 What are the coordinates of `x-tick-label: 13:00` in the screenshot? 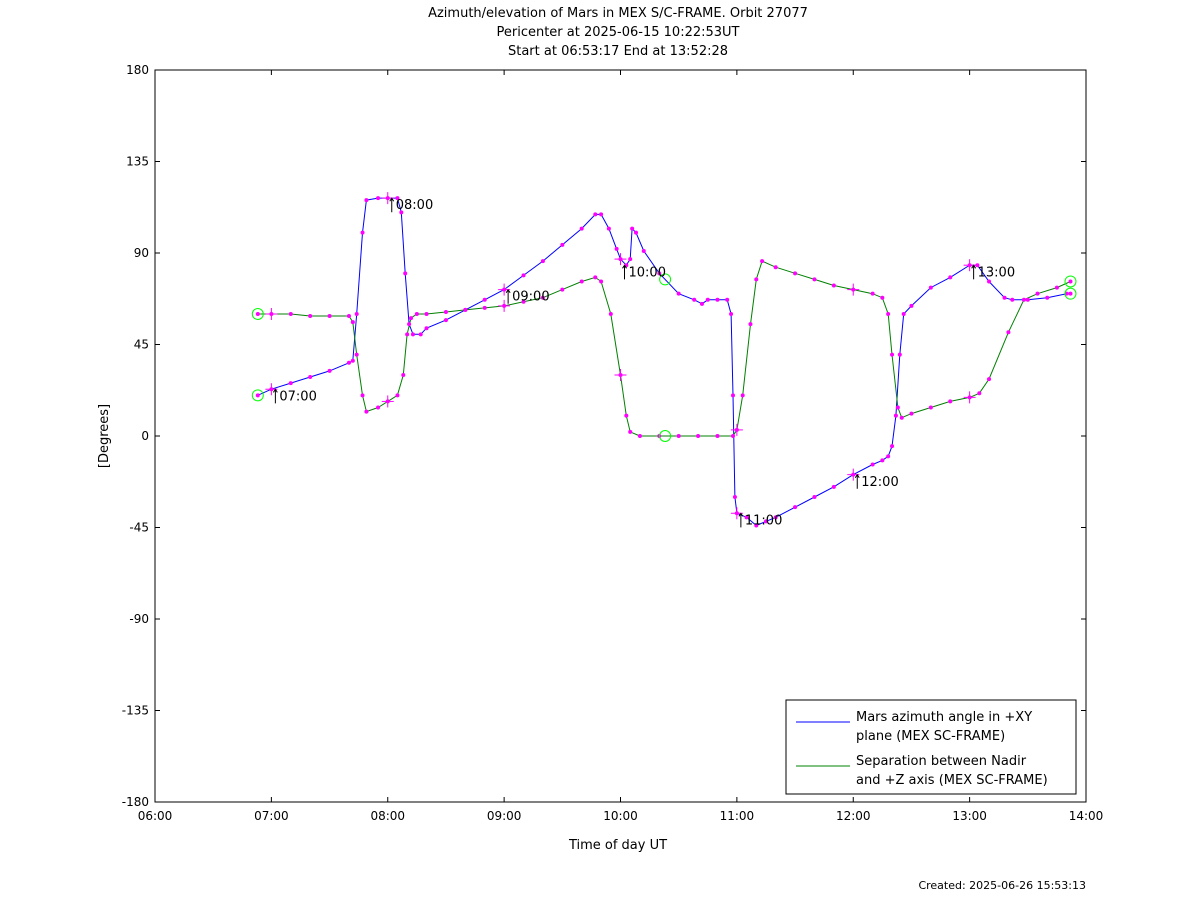 It's located at (969, 816).